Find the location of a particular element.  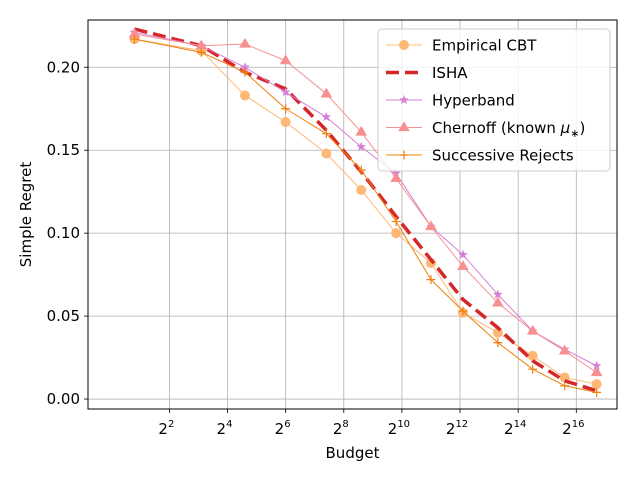

legend-label: Successive Rejects is located at coordinates (503, 156).